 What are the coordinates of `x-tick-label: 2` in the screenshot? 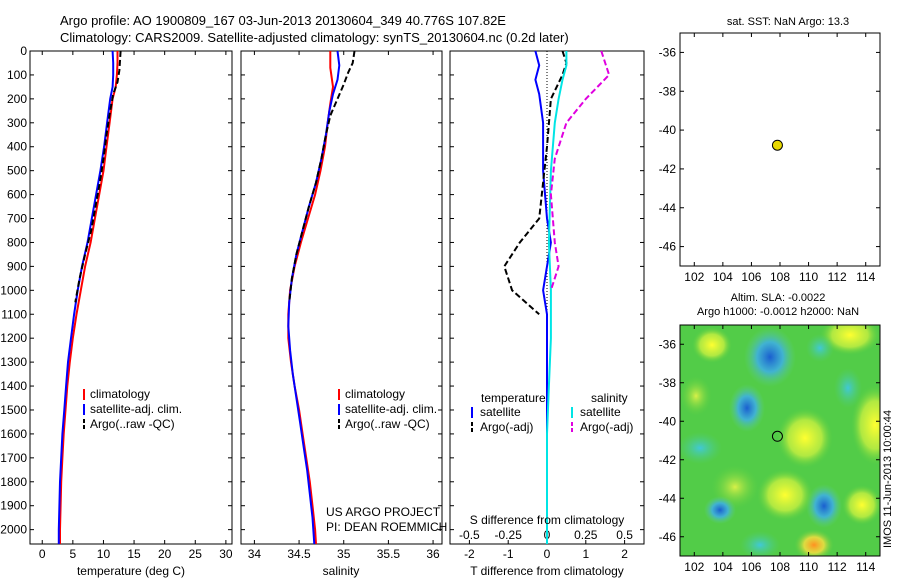 It's located at (624, 554).